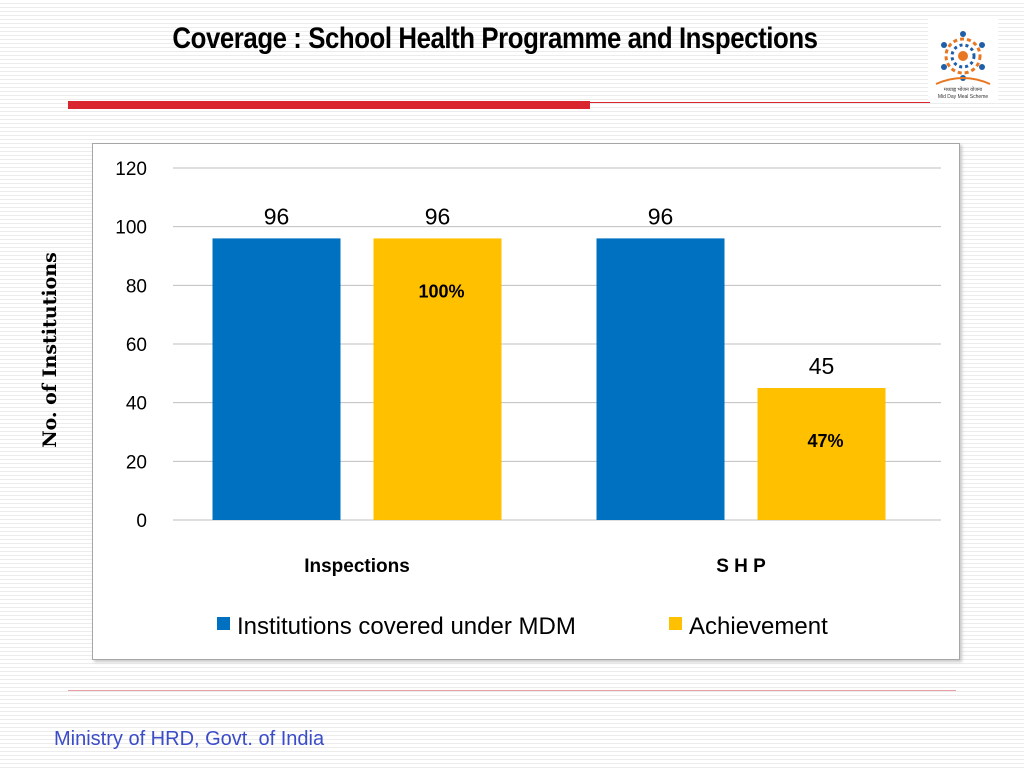 The width and height of the screenshot is (1024, 768). Describe the element at coordinates (131, 169) in the screenshot. I see `y-tick-label: 120` at that location.